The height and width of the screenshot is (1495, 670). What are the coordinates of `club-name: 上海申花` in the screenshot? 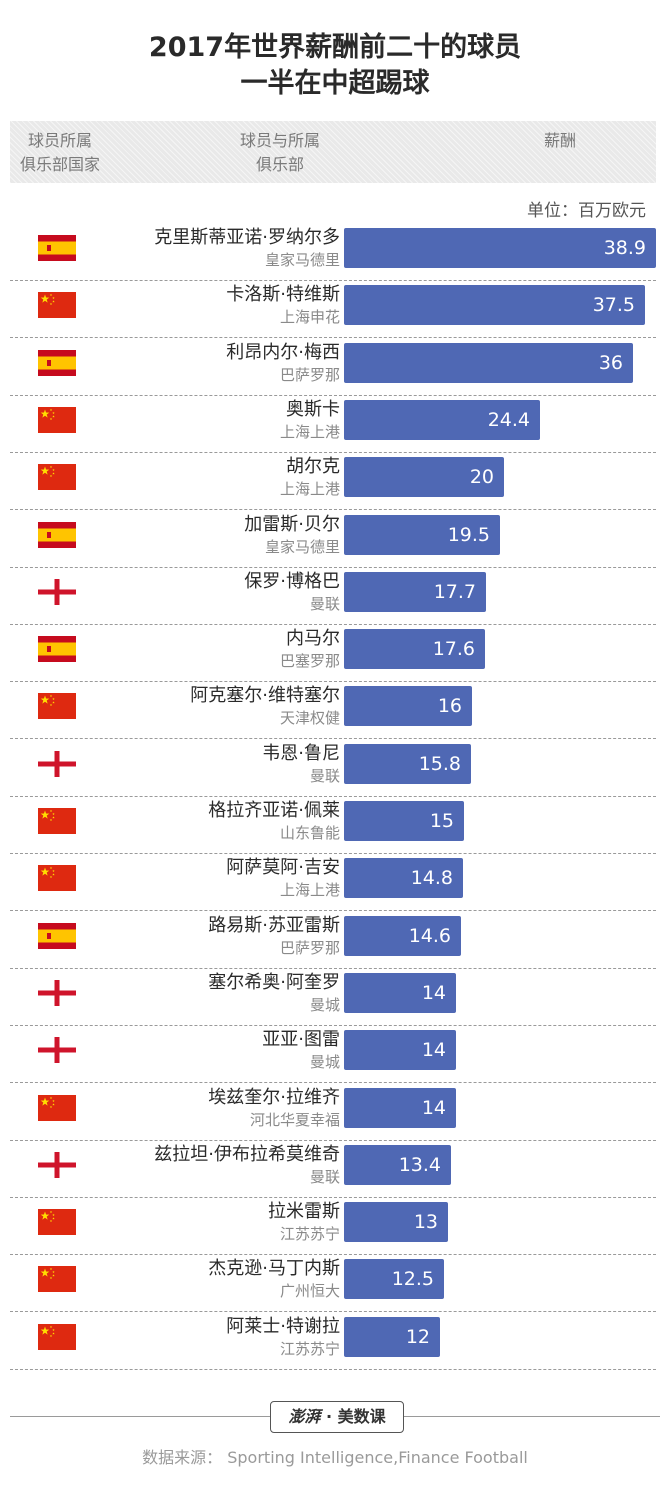 It's located at (309, 317).